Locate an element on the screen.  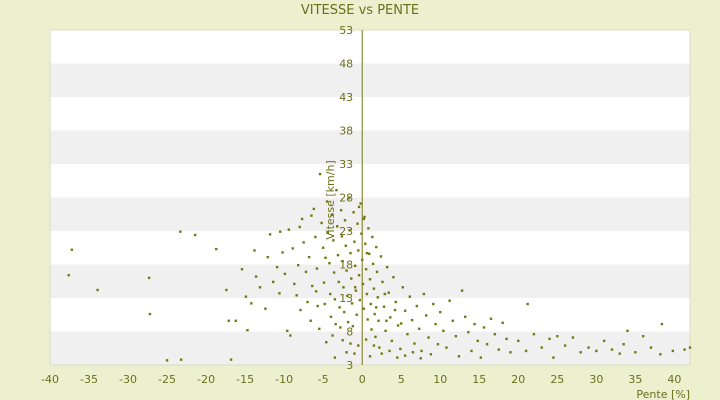
y-tick-label: 38 is located at coordinates (346, 131).